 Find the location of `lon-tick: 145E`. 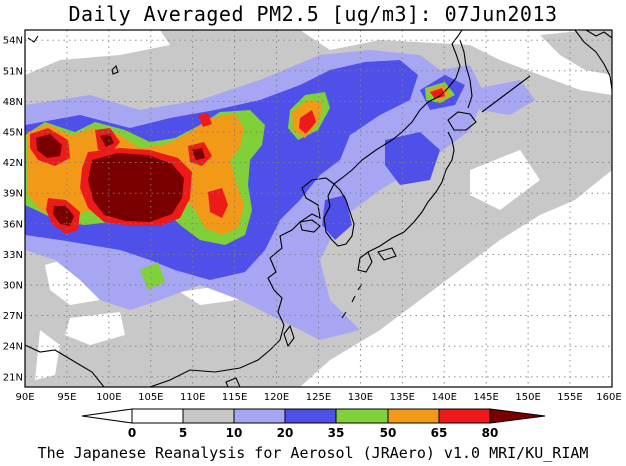

lon-tick: 145E is located at coordinates (485, 397).